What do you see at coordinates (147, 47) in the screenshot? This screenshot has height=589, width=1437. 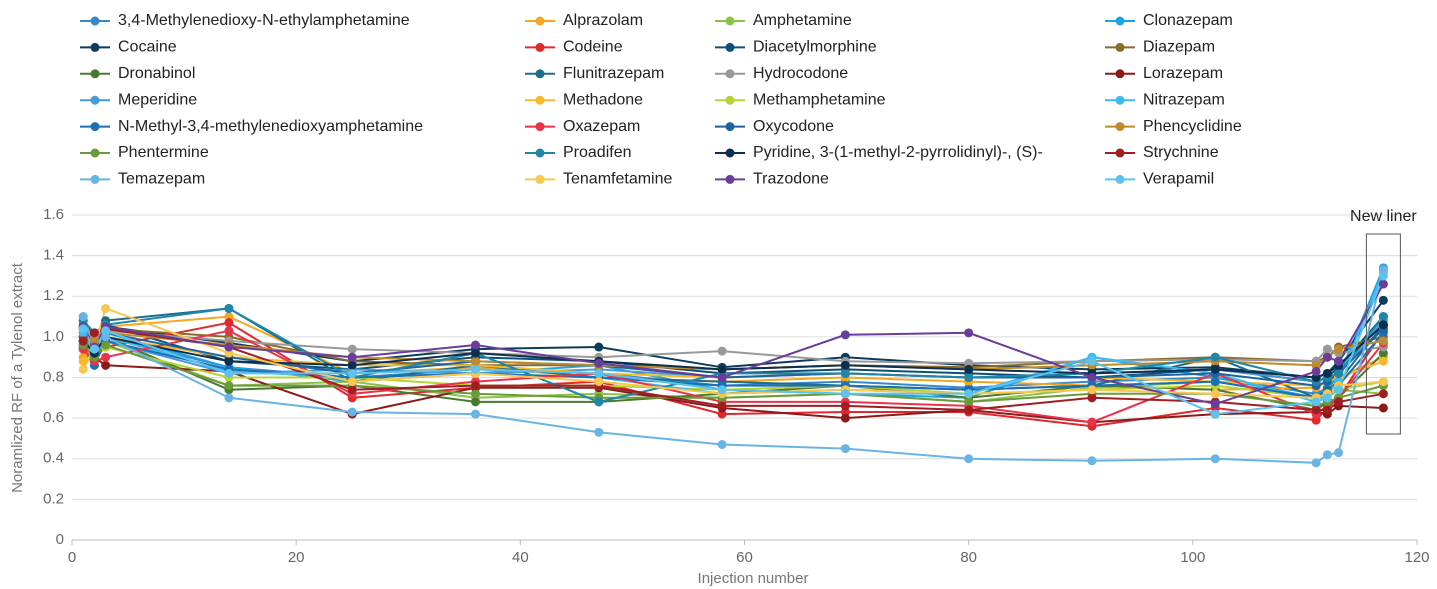 I see `legend-label: Cocaine` at bounding box center [147, 47].